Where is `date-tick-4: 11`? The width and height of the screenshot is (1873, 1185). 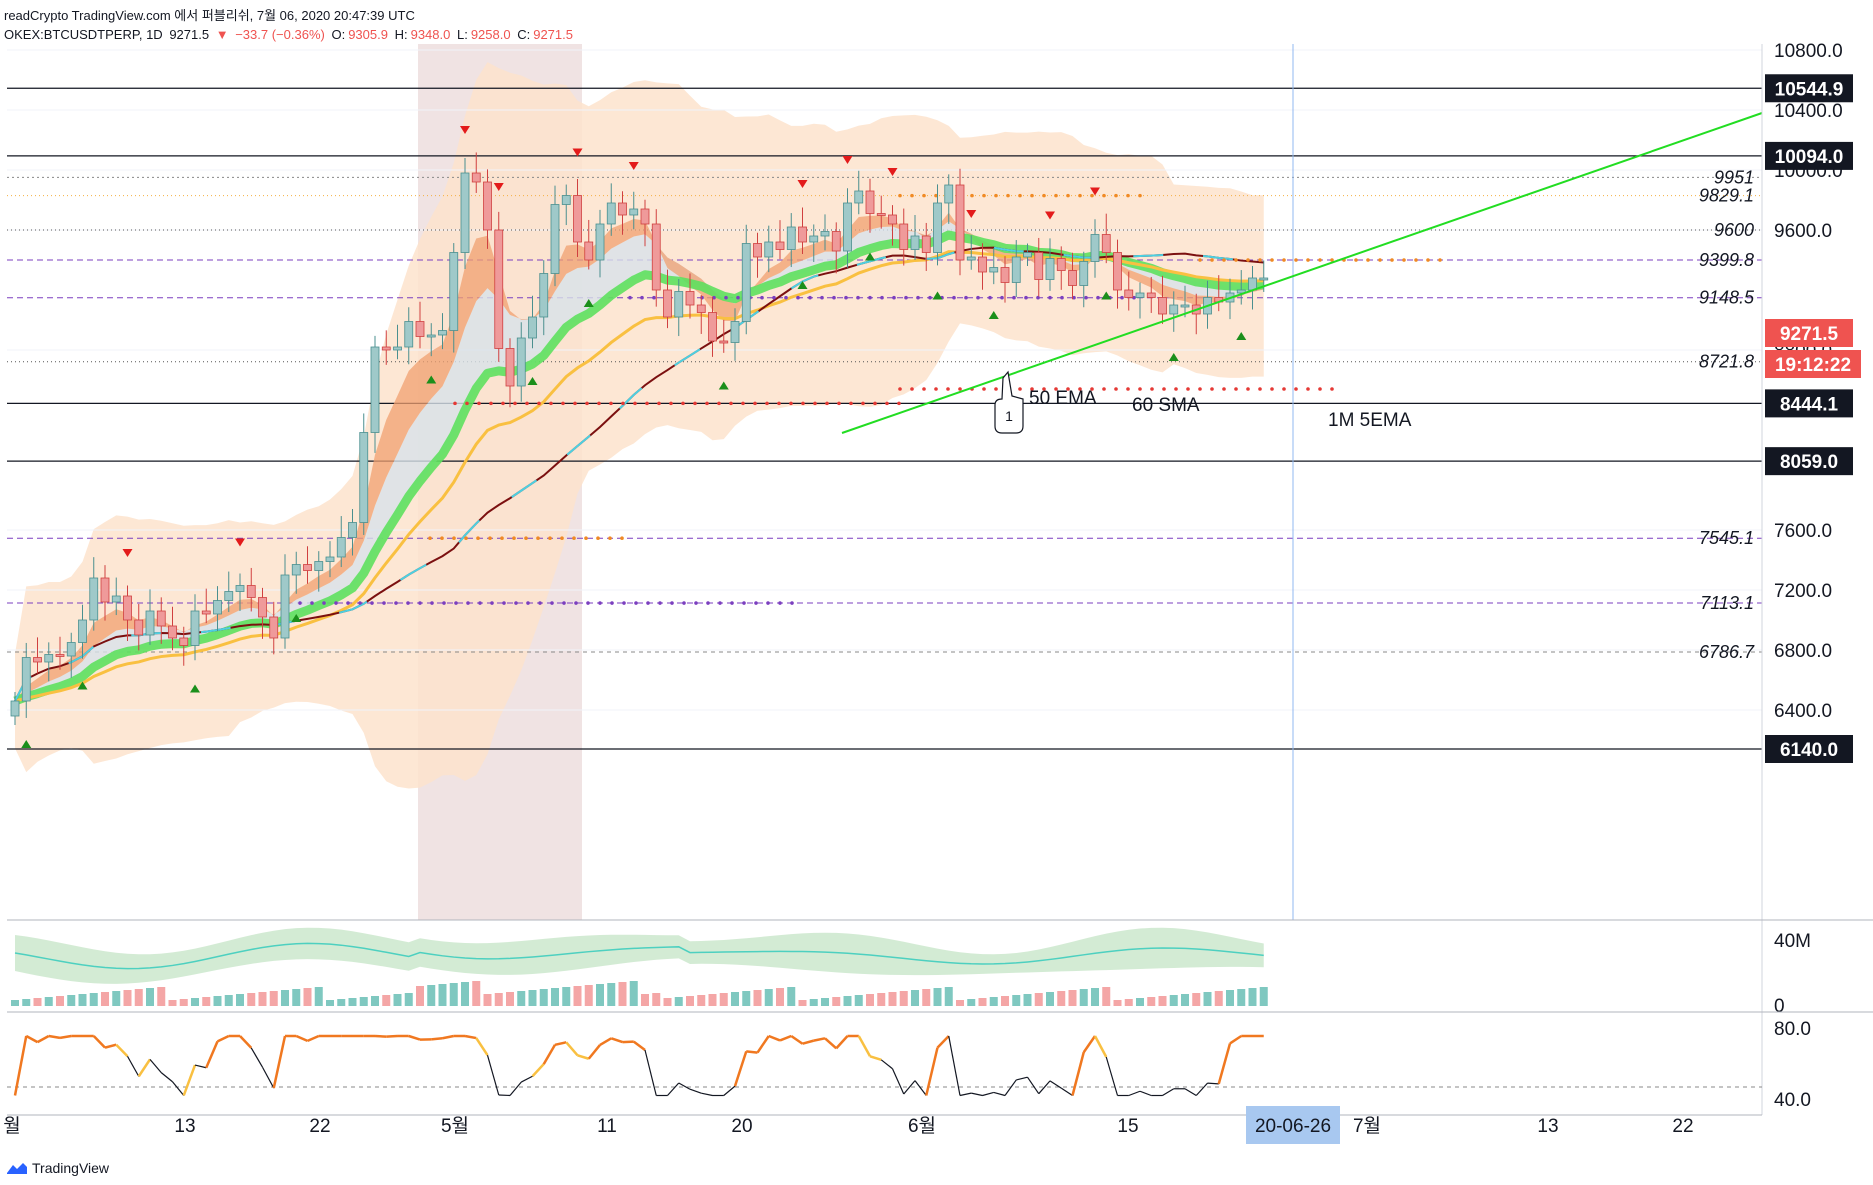 date-tick-4: 11 is located at coordinates (607, 1126).